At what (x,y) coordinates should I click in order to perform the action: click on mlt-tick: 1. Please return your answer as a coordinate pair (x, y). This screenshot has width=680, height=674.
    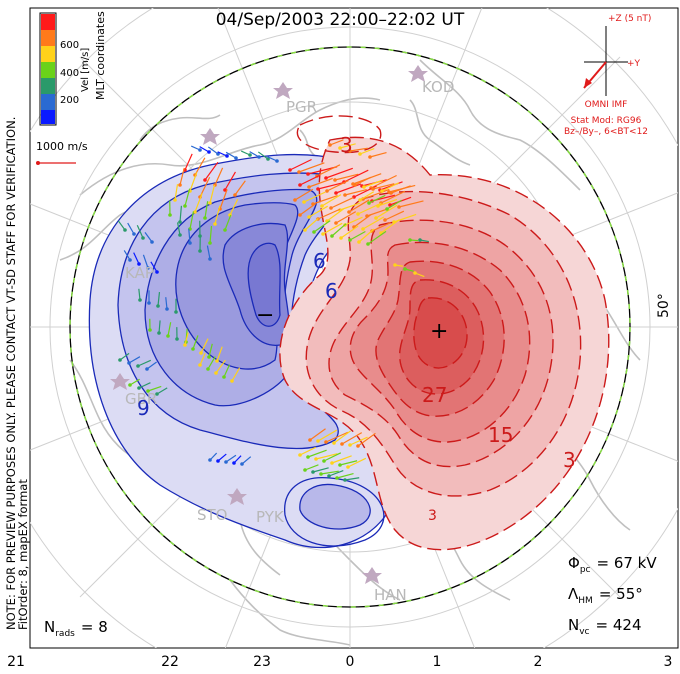
    Looking at the image, I should click on (437, 662).